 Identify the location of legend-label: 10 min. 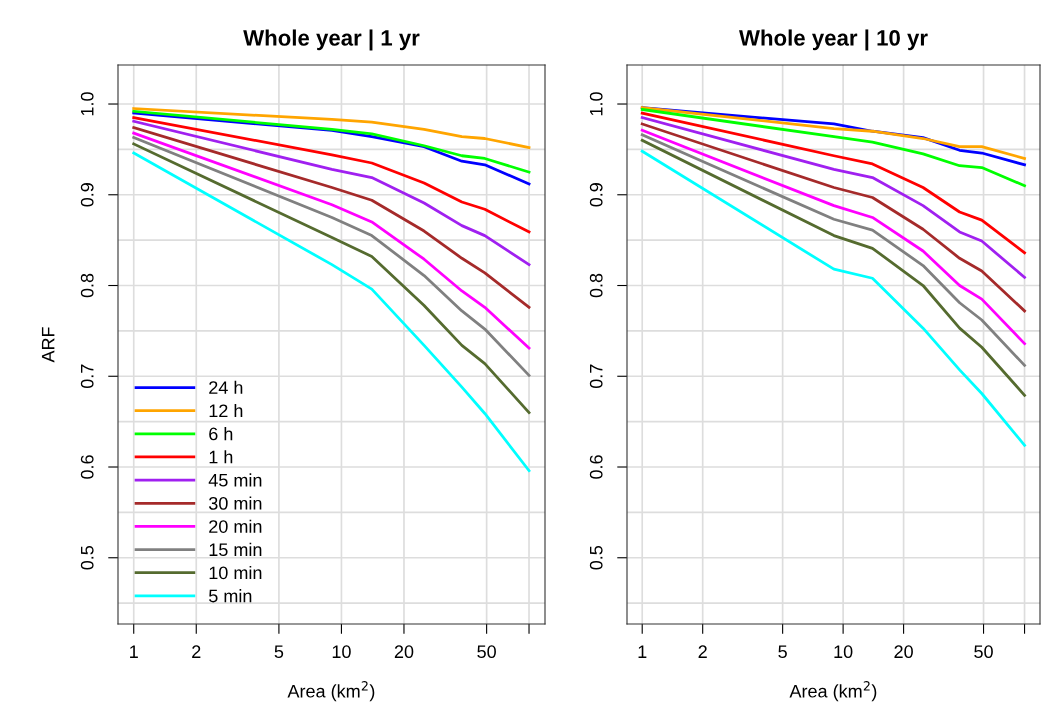
(235, 572).